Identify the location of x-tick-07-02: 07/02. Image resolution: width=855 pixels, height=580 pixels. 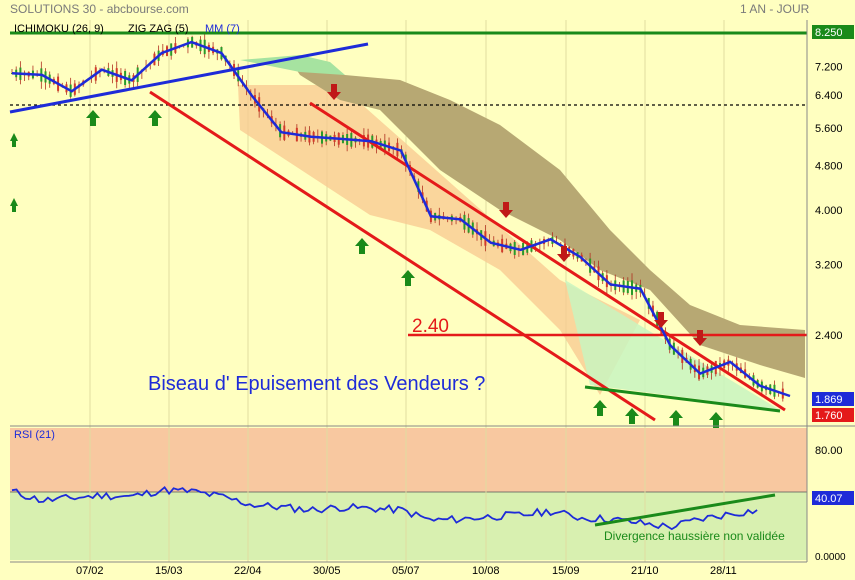
(90, 571).